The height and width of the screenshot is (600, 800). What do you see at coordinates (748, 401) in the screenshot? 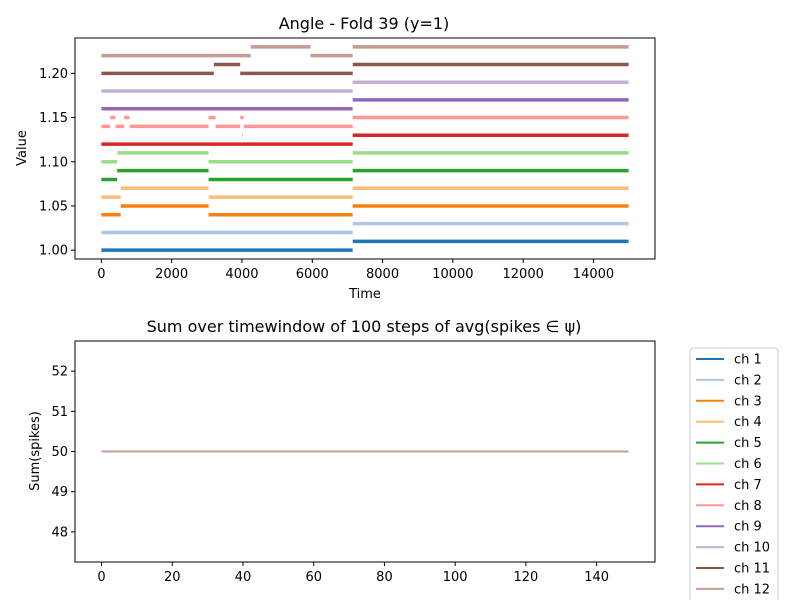
I see `legend-label: ch 3` at bounding box center [748, 401].